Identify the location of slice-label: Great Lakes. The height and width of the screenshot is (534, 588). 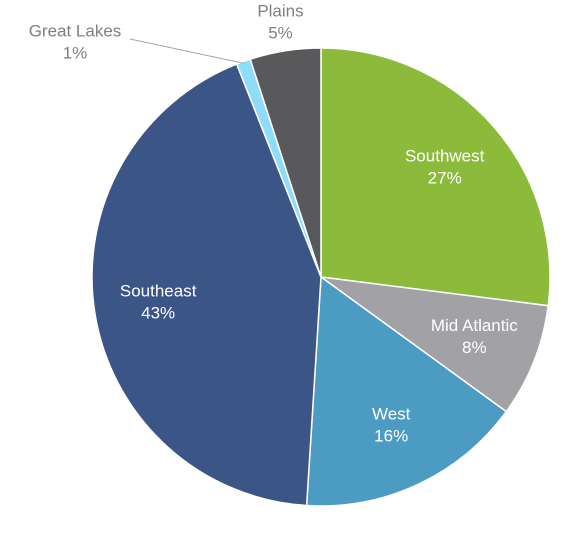
(75, 30).